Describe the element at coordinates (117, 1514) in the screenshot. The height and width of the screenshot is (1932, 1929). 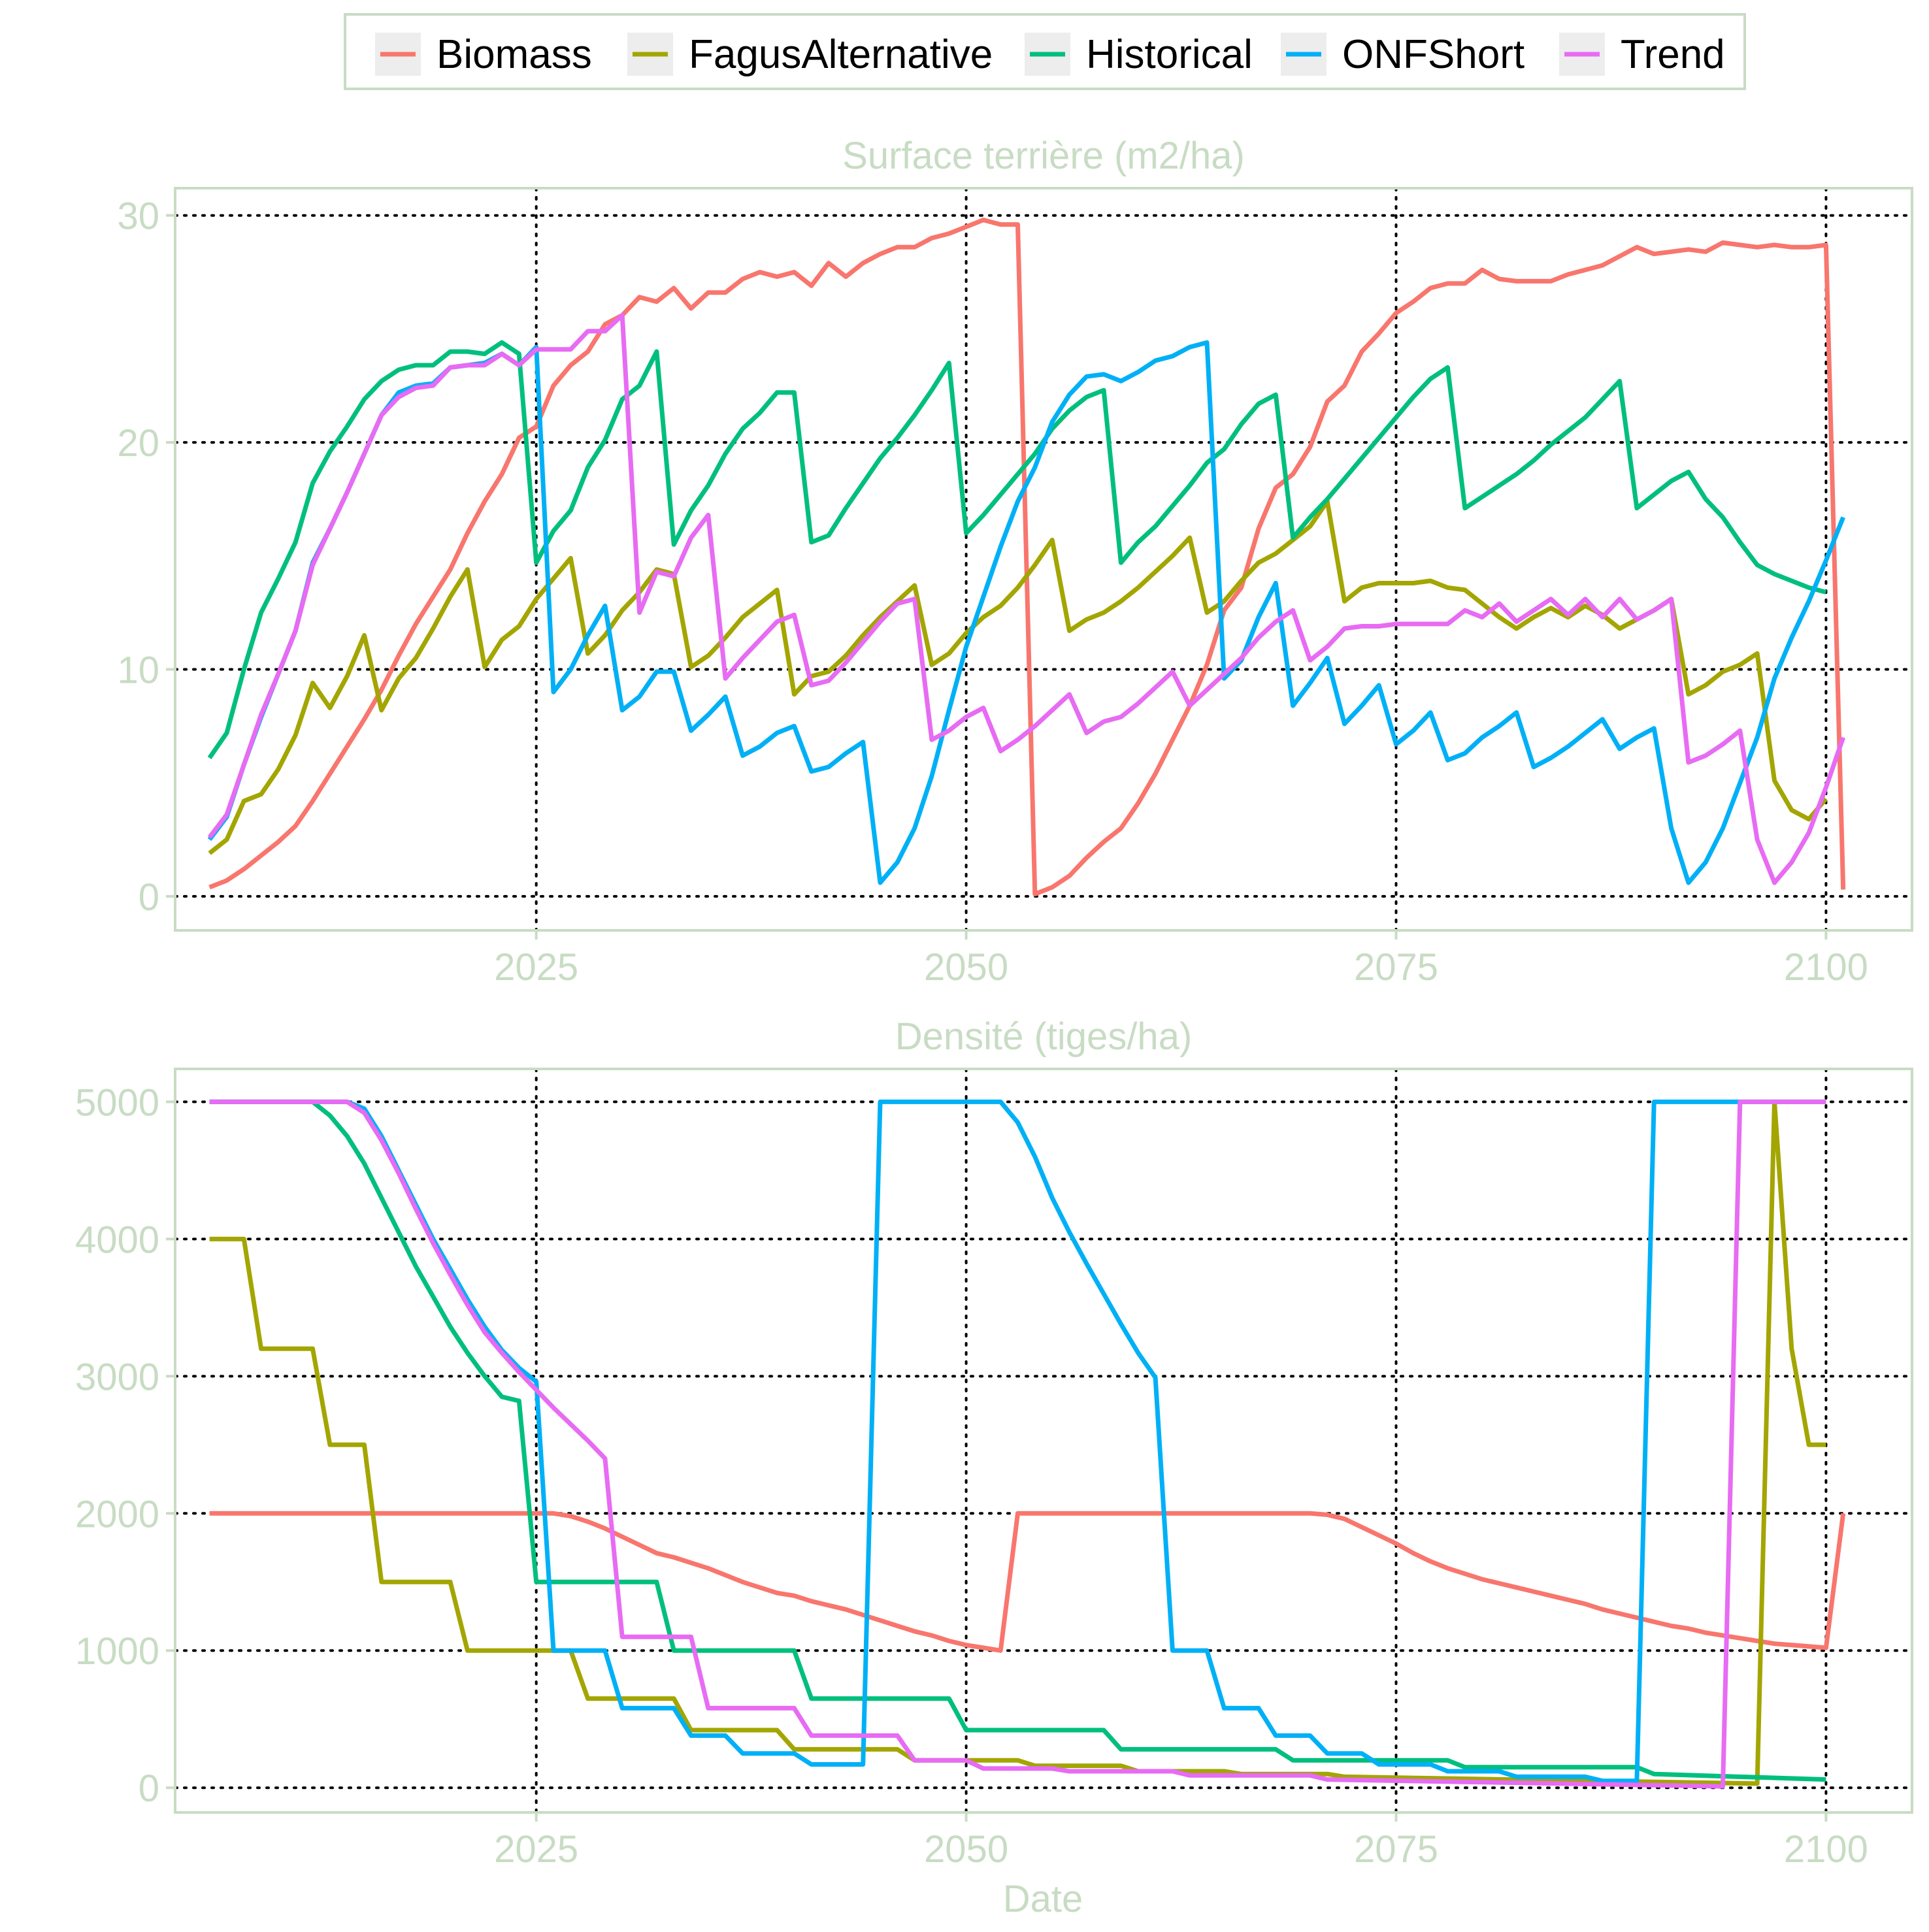
I see `y-tick-label: 2000` at that location.